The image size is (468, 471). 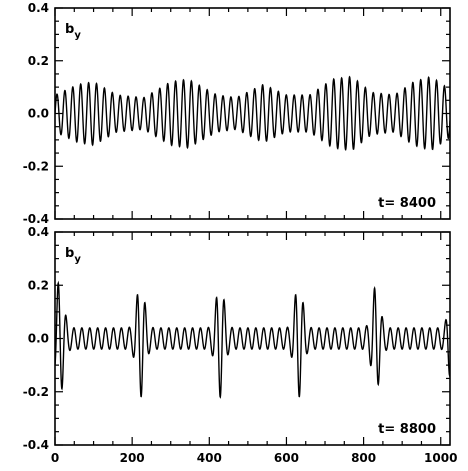 What do you see at coordinates (252, 113) in the screenshot?
I see `top-series-line` at bounding box center [252, 113].